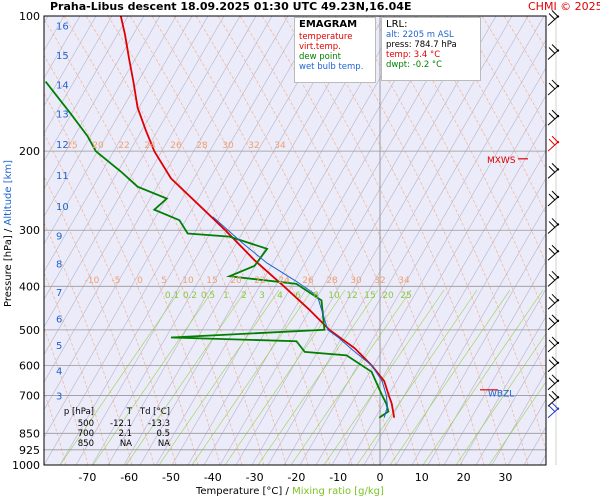 The width and height of the screenshot is (600, 500). What do you see at coordinates (188, 281) in the screenshot?
I see `dry-adiabat-label: 10` at bounding box center [188, 281].